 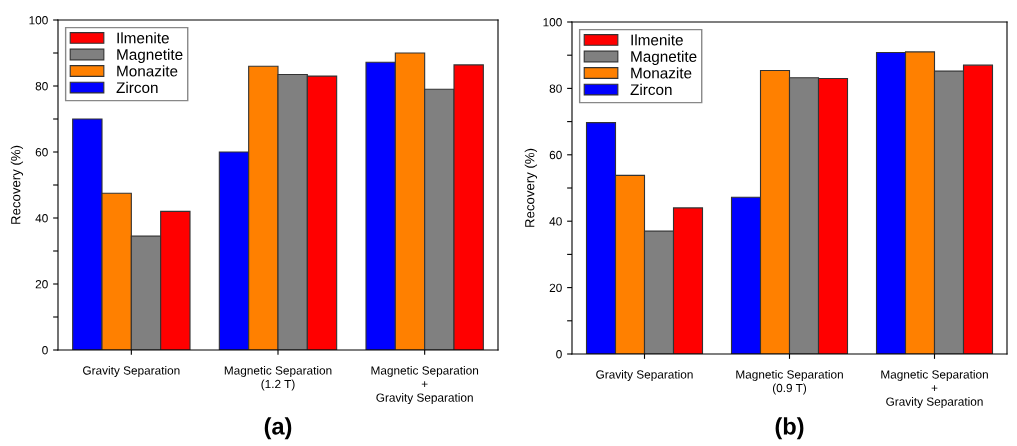 I want to click on text: (b), so click(x=789, y=428).